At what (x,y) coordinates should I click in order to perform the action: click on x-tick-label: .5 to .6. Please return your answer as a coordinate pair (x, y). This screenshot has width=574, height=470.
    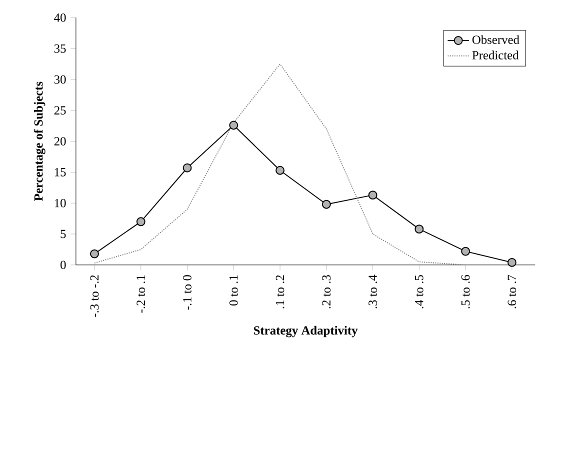
    Looking at the image, I should click on (465, 291).